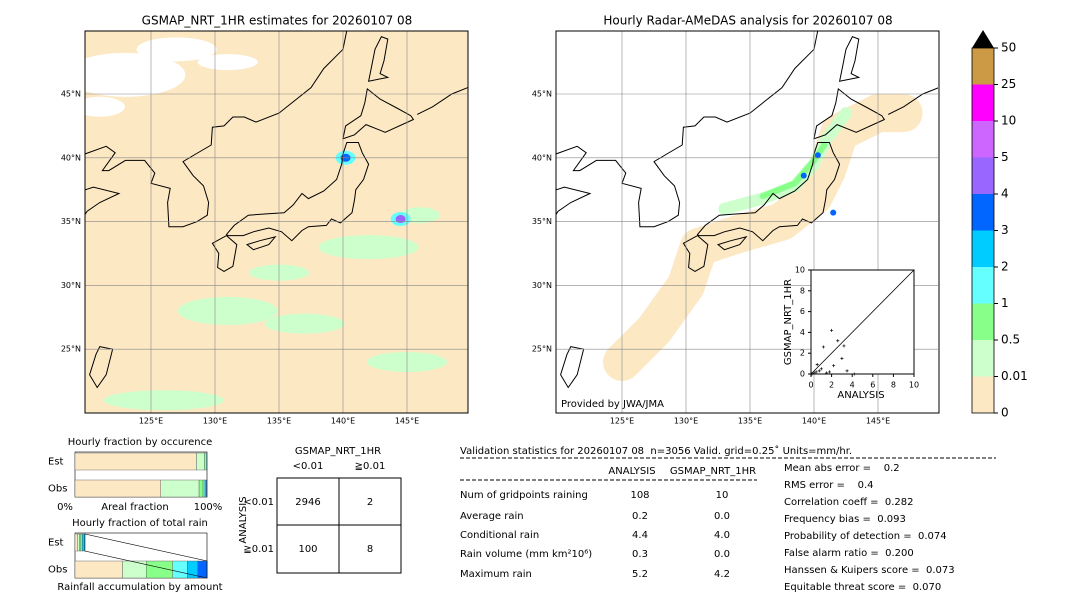  Describe the element at coordinates (849, 502) in the screenshot. I see `score: Correlation coeff = 0.282` at that location.